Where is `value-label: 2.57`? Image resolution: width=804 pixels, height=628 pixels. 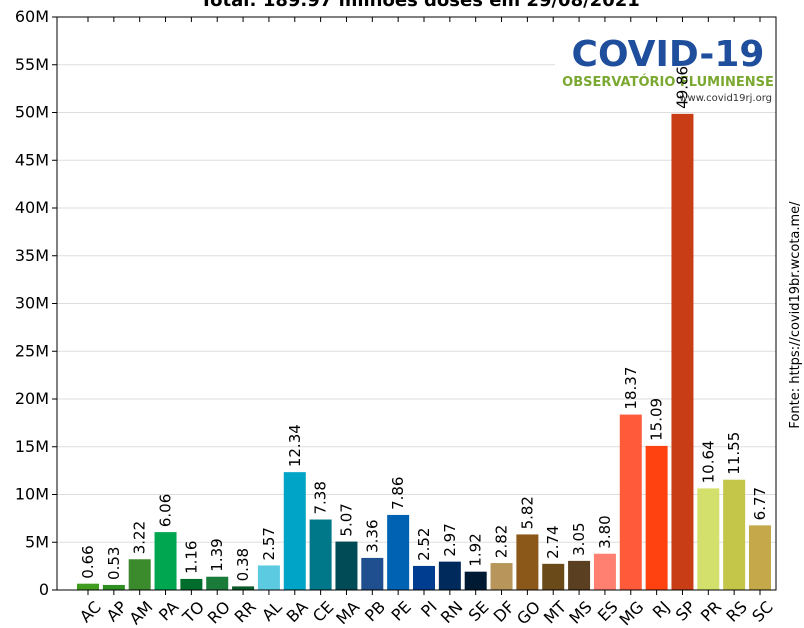 value-label: 2.57 is located at coordinates (269, 543).